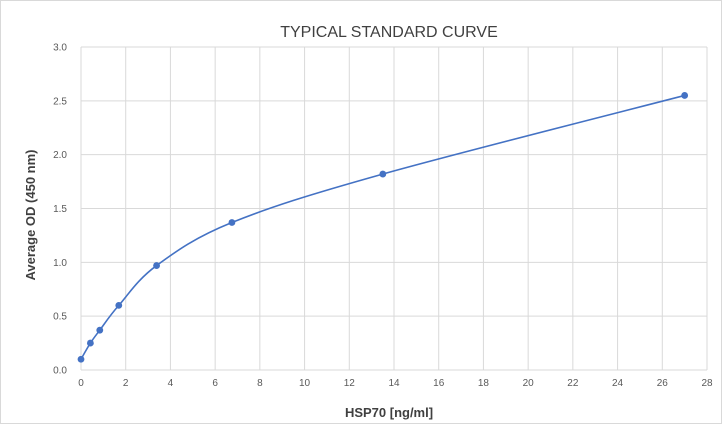 This screenshot has height=425, width=722. Describe the element at coordinates (707, 383) in the screenshot. I see `x-tick-label: 28` at that location.